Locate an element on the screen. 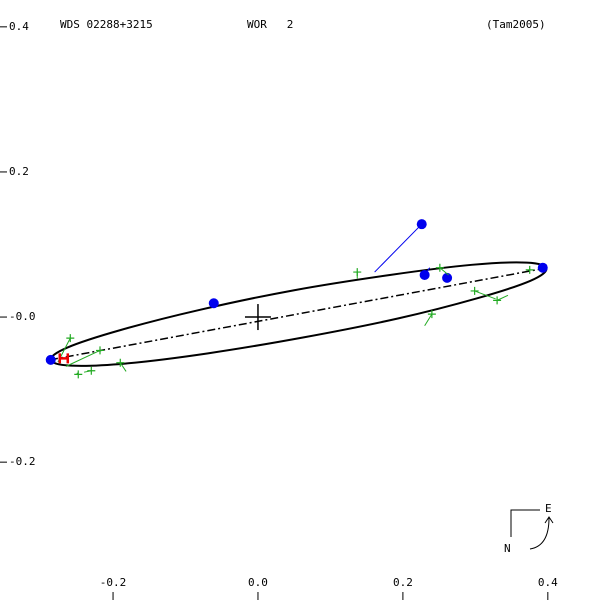 This screenshot has height=600, width=600. compass-arrow is located at coordinates (539, 533).